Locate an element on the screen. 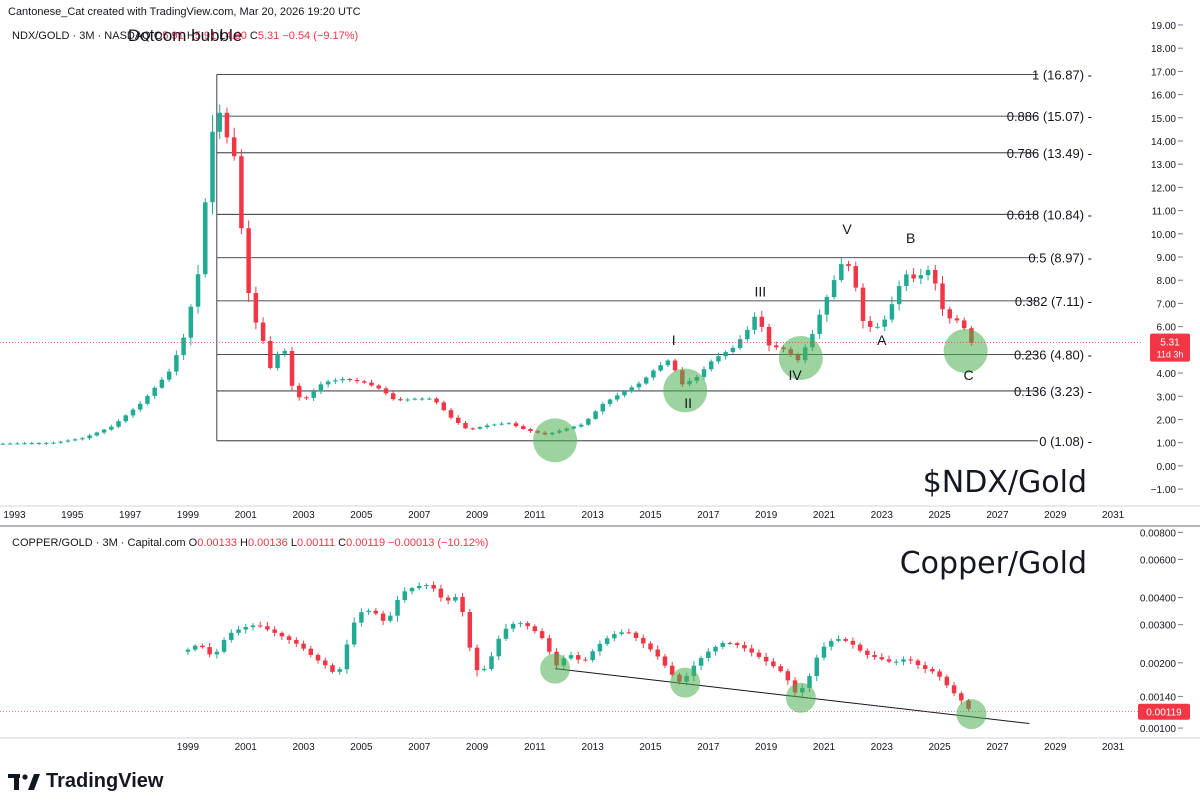  copper-y-tick-label: 0.00140 is located at coordinates (1158, 697).